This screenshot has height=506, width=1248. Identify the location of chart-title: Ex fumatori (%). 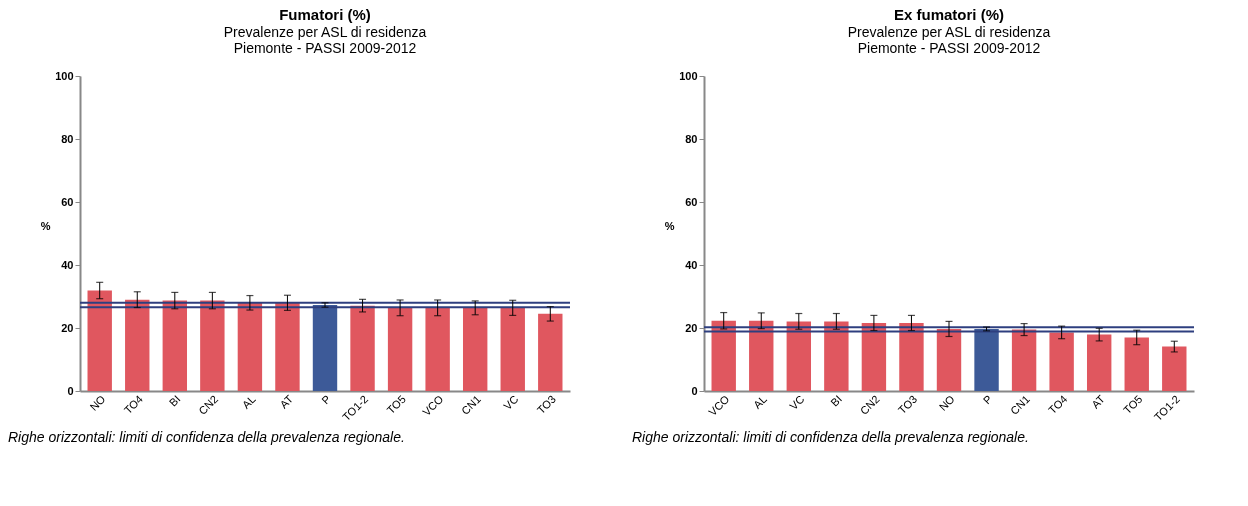
(949, 14).